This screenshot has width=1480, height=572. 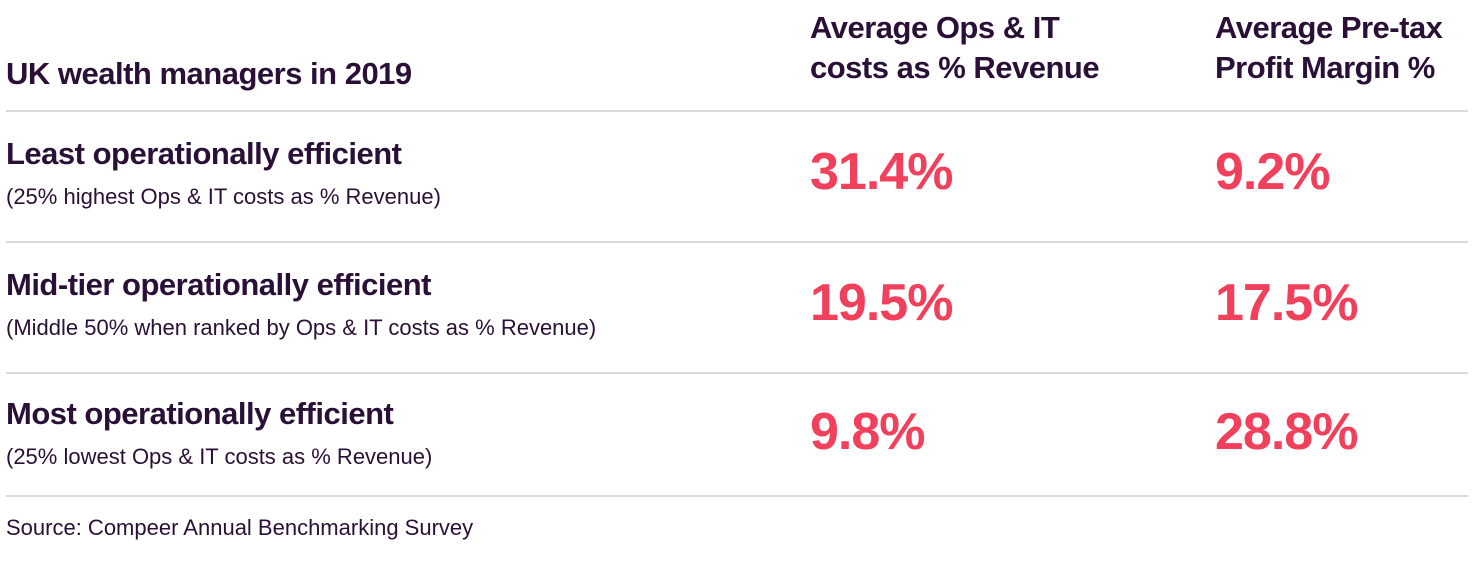 I want to click on column-header-profit-margin: Average Pre-tax Profit Margin %, so click(x=1345, y=48).